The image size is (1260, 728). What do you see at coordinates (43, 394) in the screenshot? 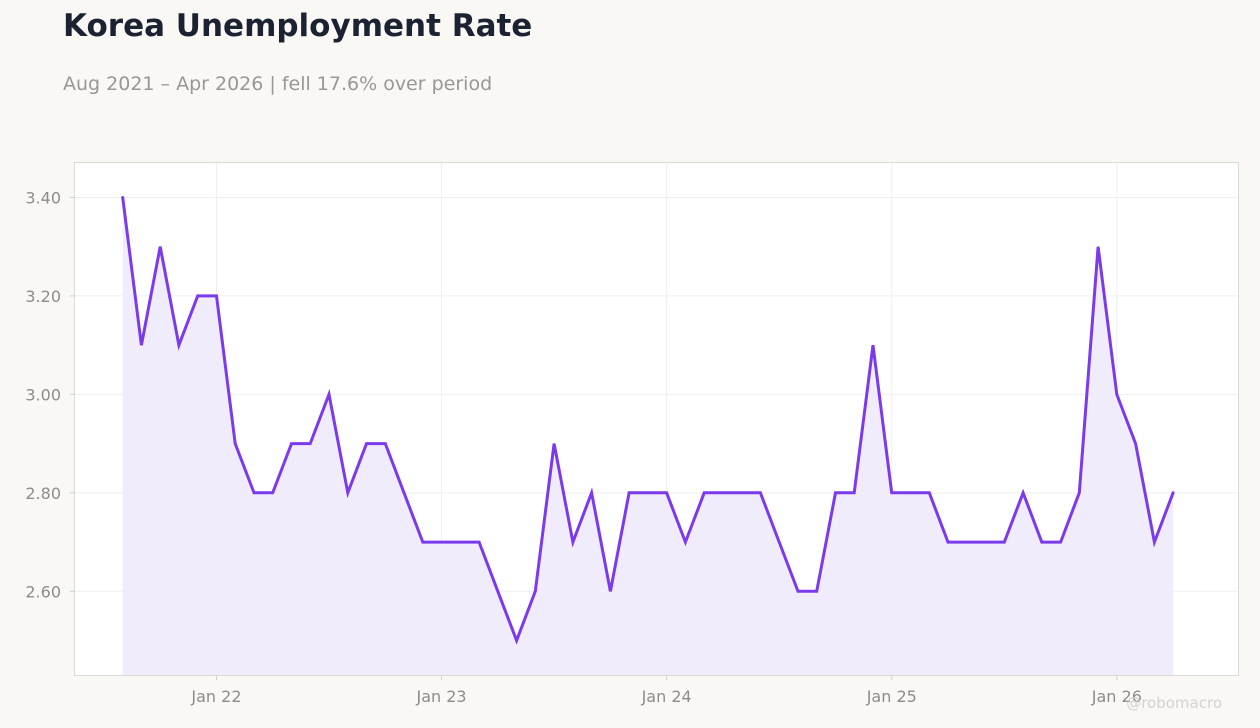
I see `y-tick-label: 3.00` at bounding box center [43, 394].